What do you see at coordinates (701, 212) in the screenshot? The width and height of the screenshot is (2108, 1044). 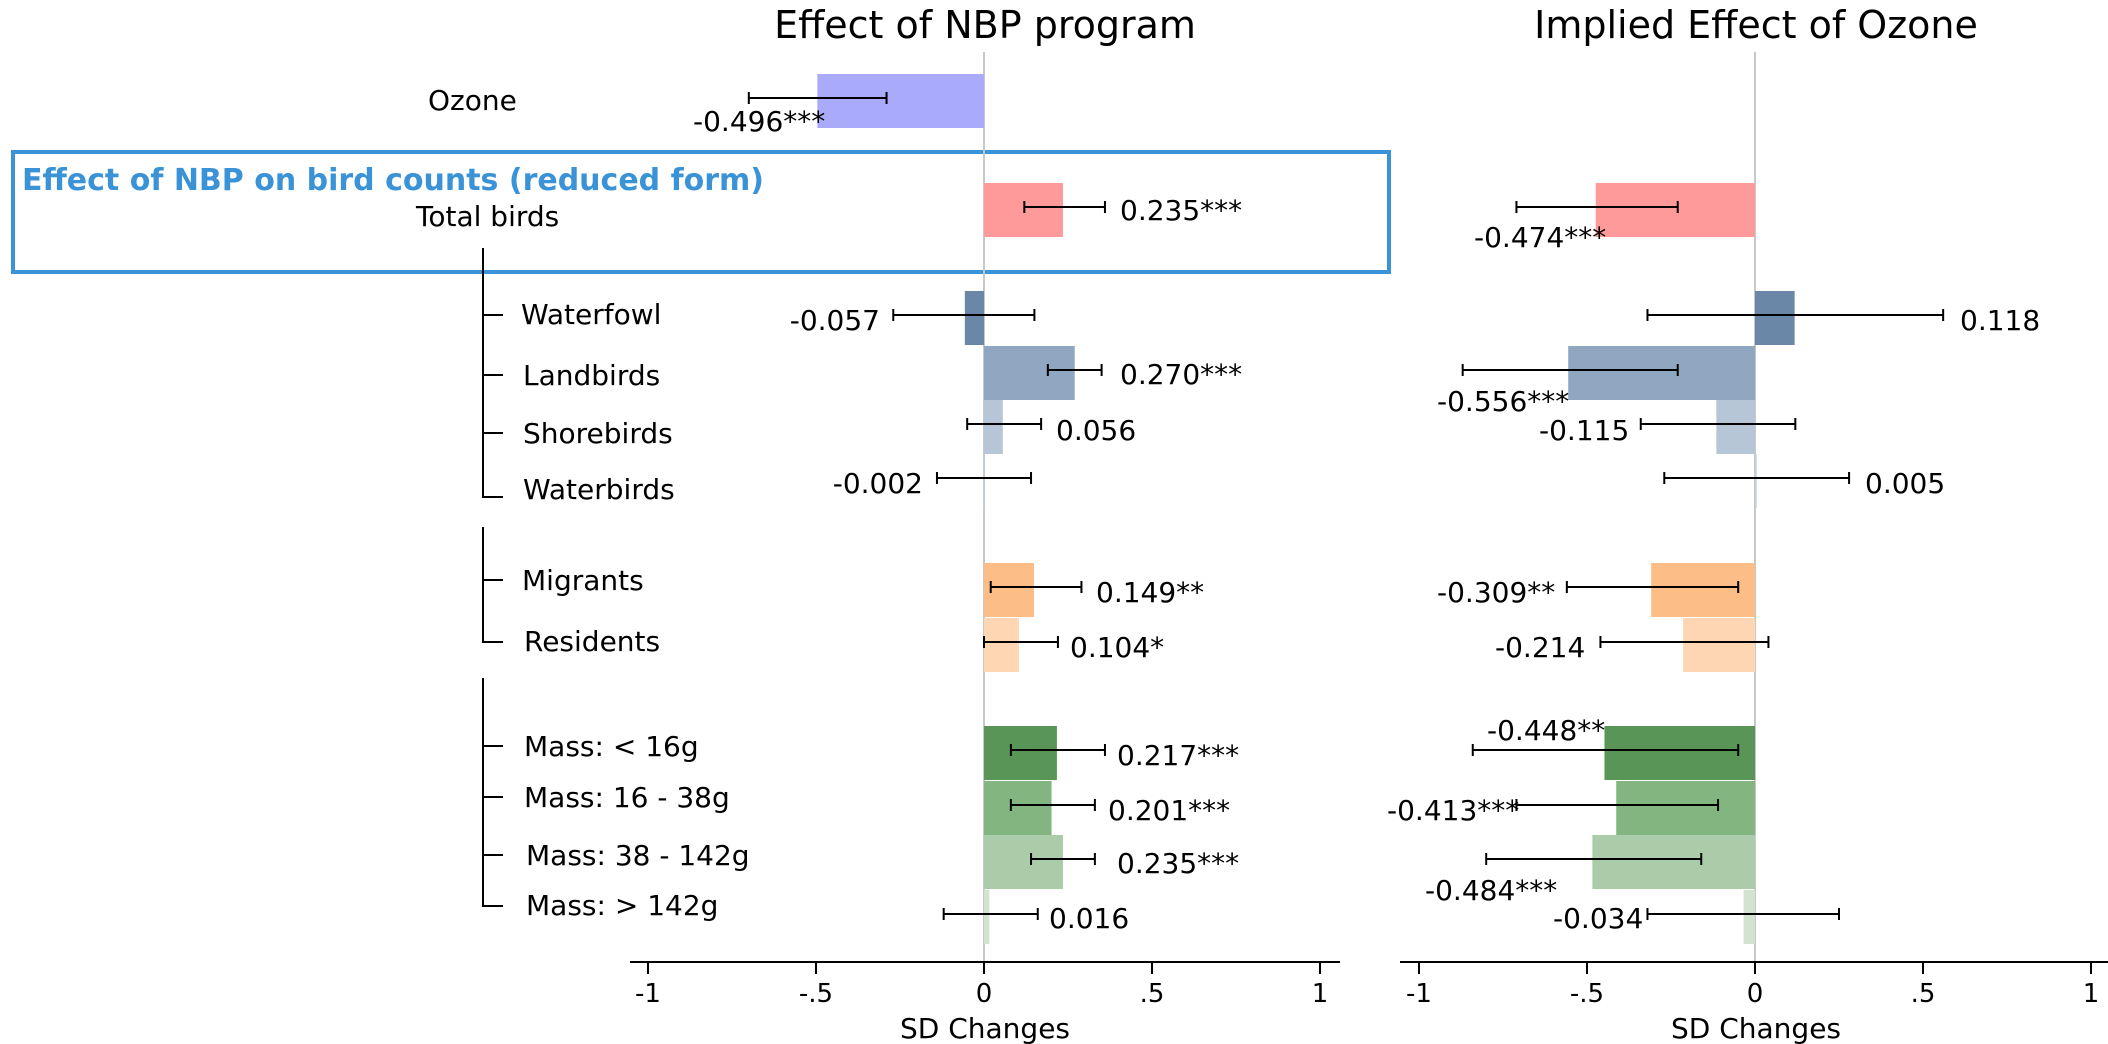 I see `highlight-box` at bounding box center [701, 212].